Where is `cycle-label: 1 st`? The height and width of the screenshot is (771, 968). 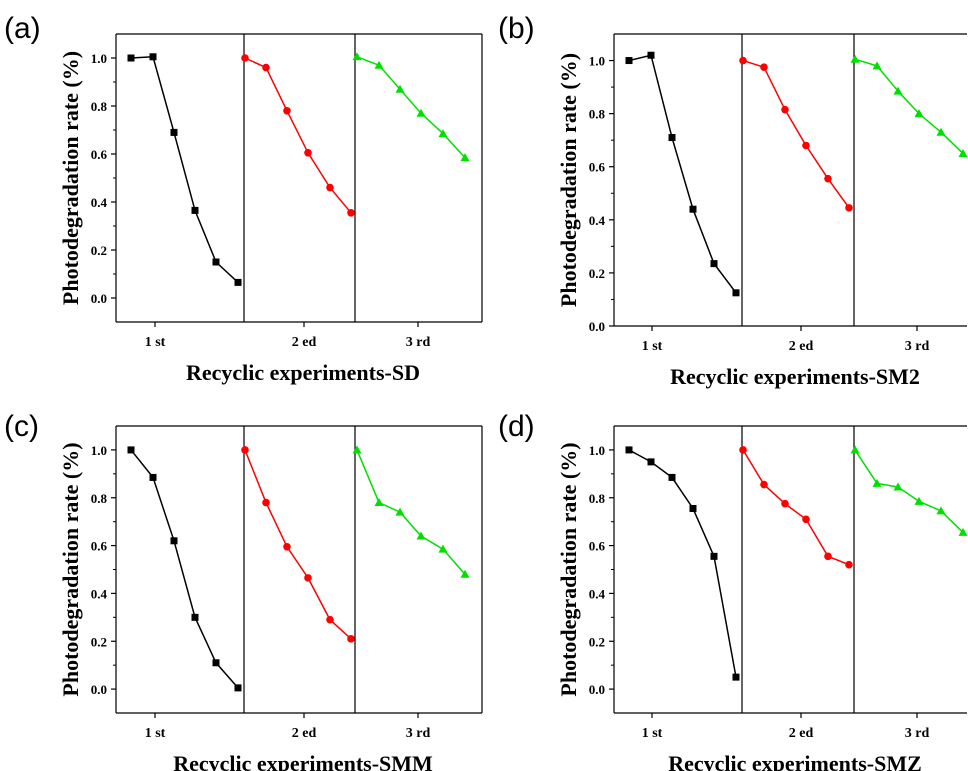
cycle-label: 1 st is located at coordinates (155, 342).